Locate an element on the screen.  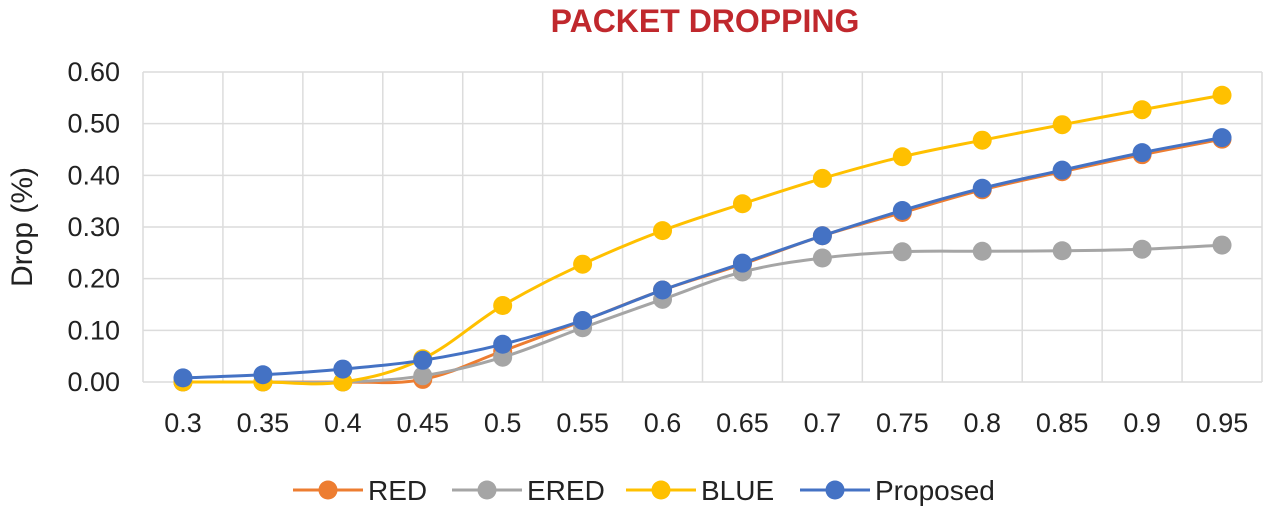
legend-label: BLUE is located at coordinates (737, 490).